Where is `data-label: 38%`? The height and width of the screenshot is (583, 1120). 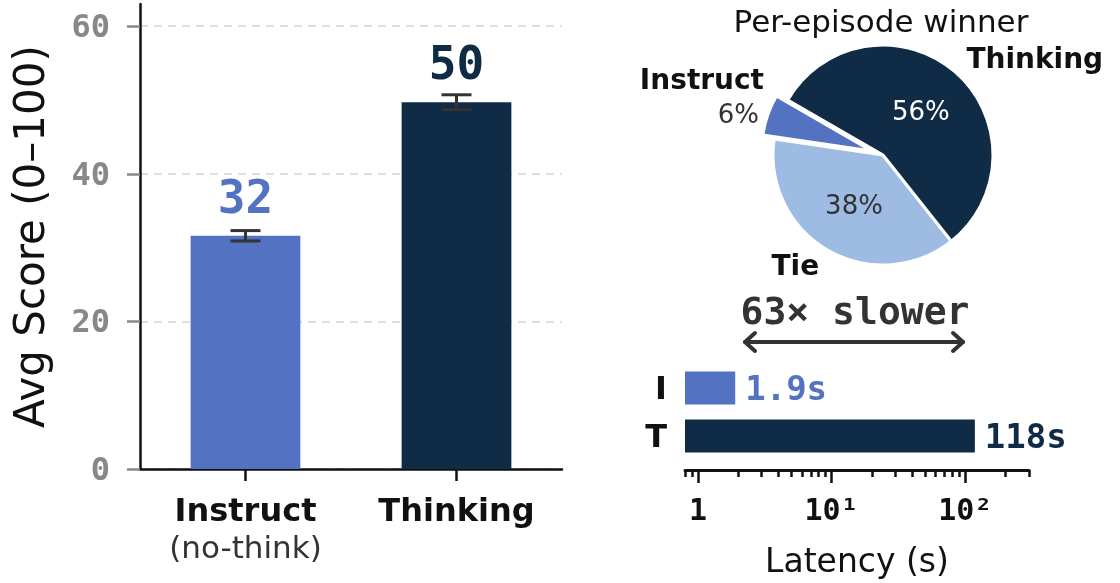
data-label: 38% is located at coordinates (854, 205).